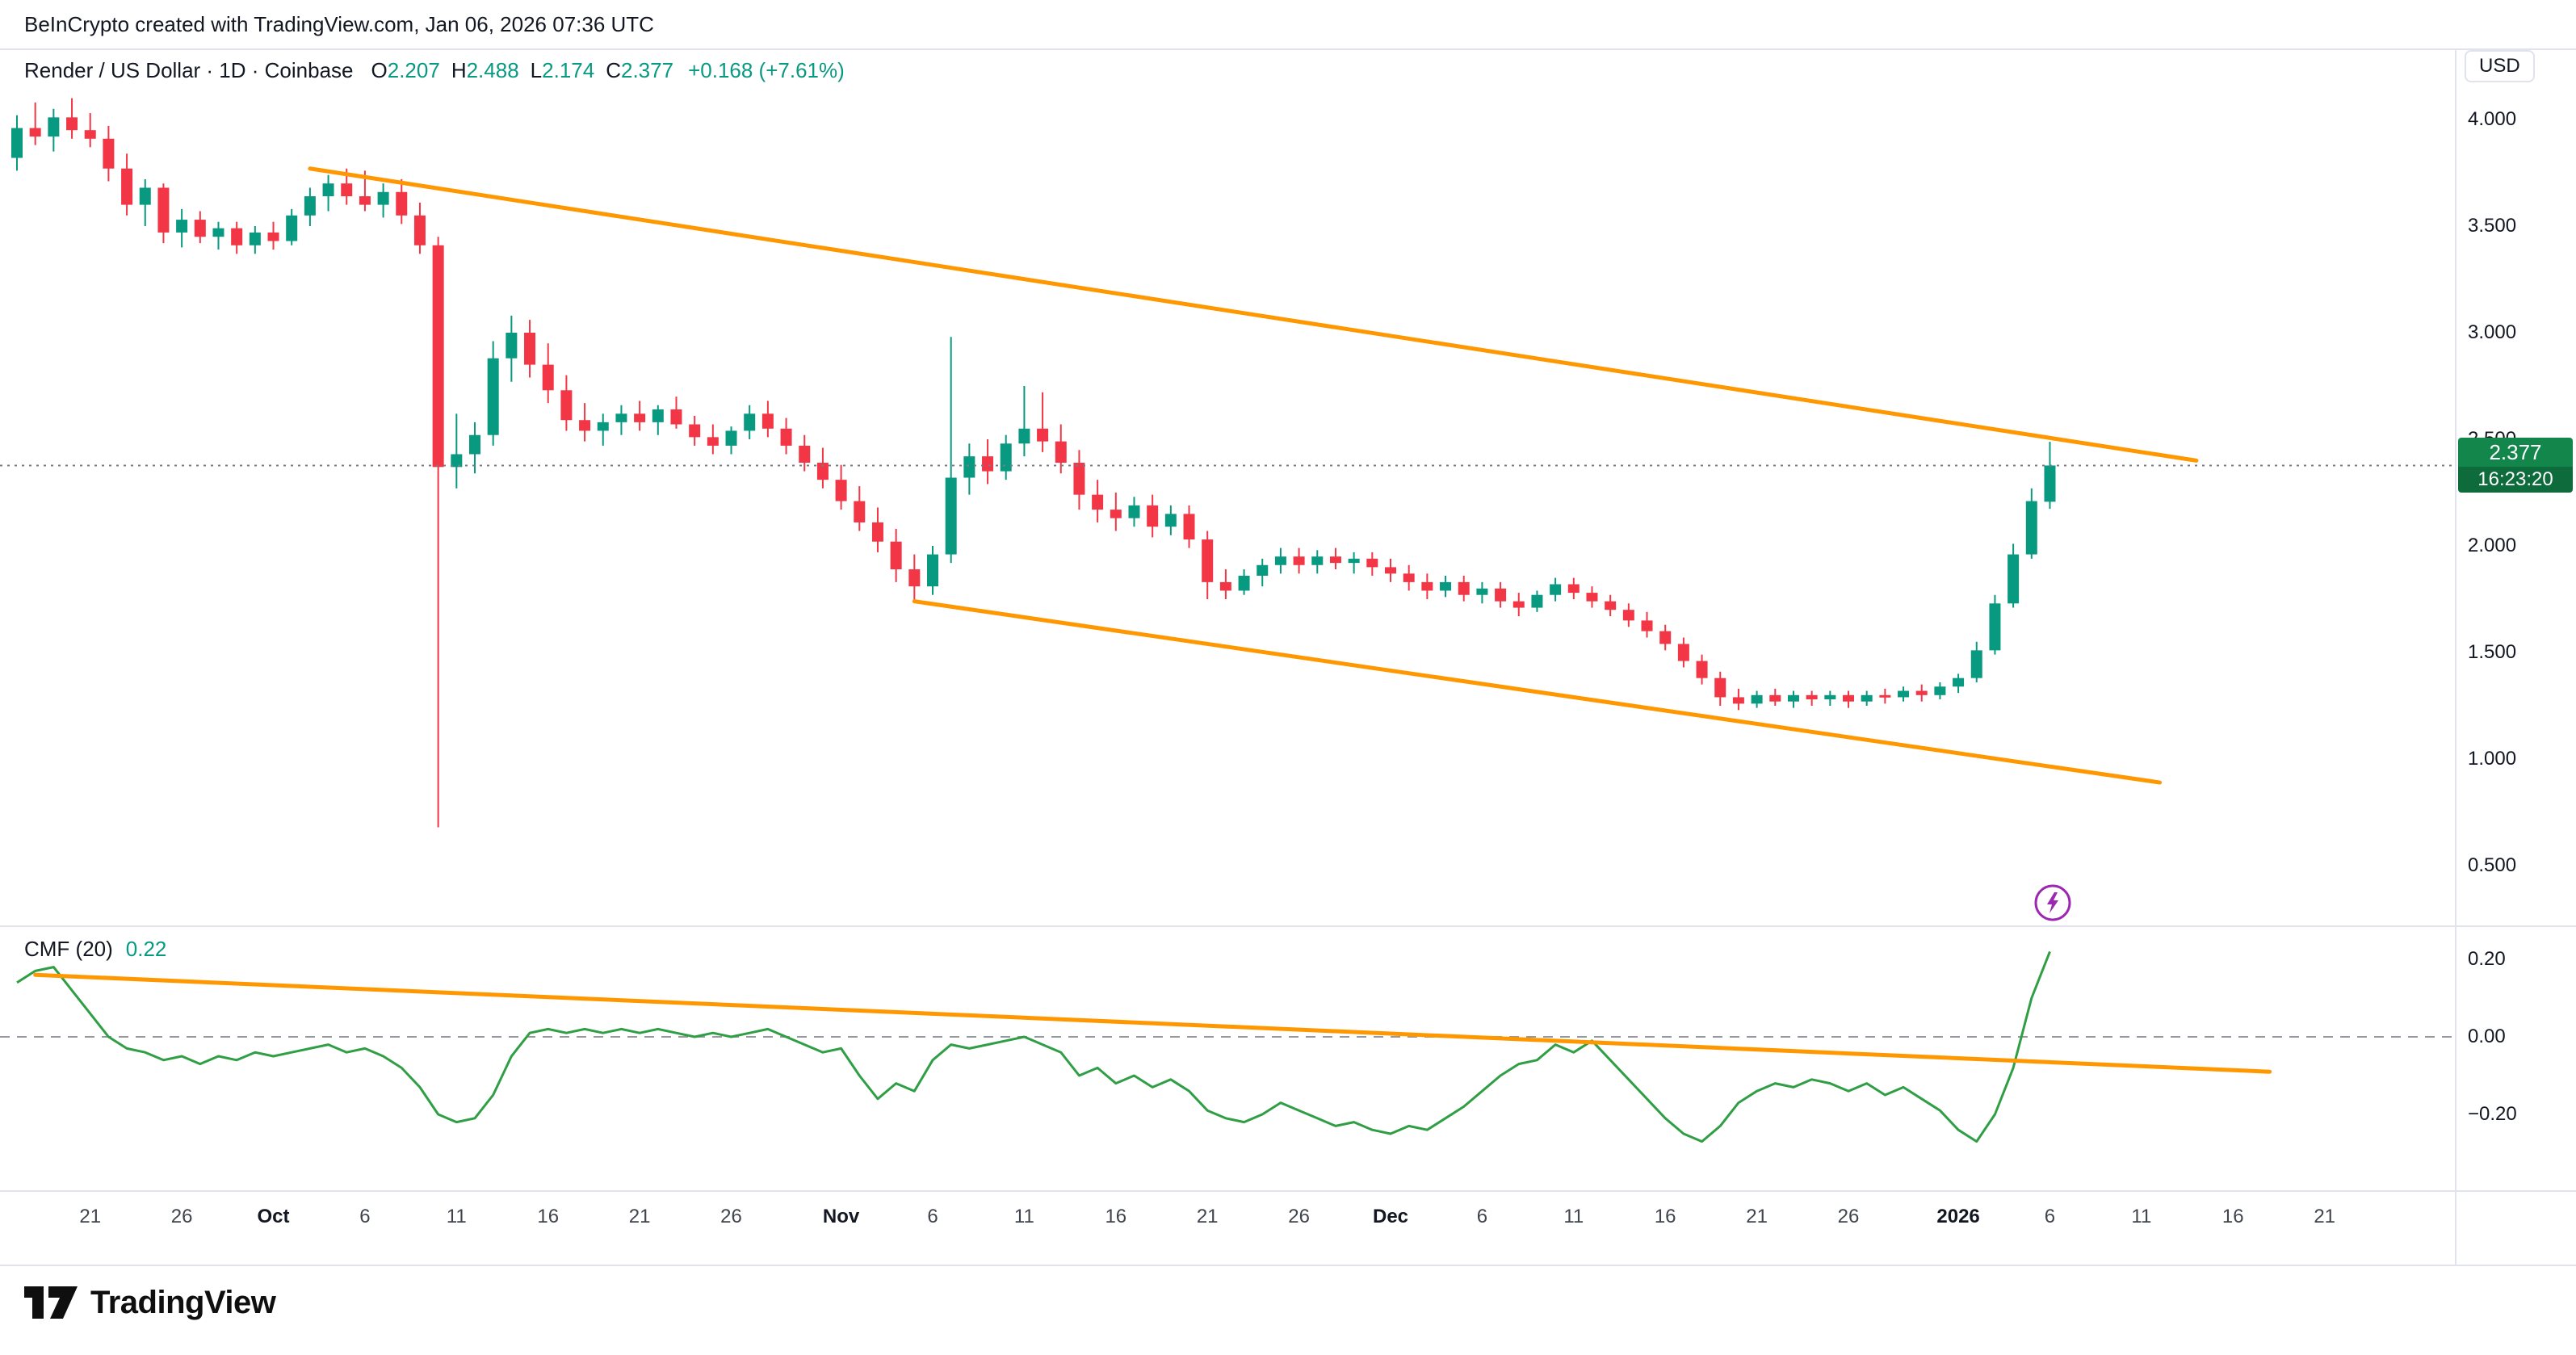 This screenshot has width=2576, height=1355. I want to click on price-axis-divider, so click(2455, 657).